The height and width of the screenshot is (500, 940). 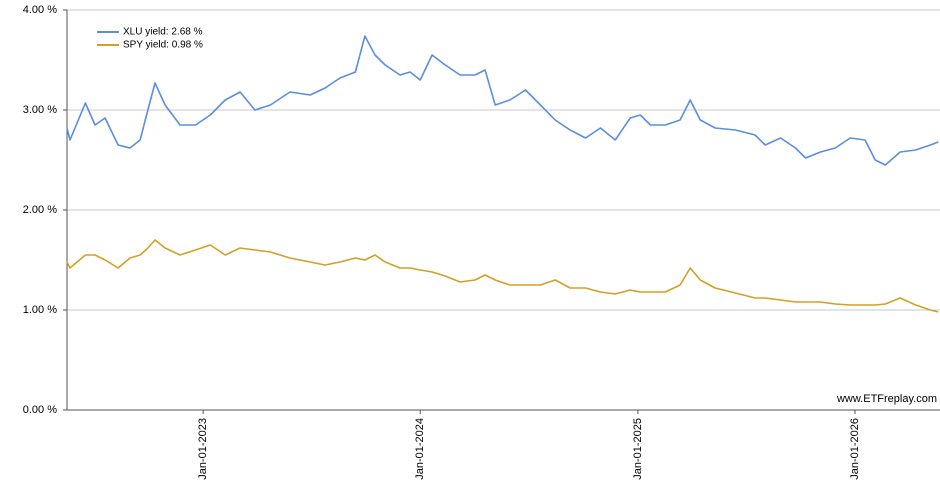 I want to click on x-tick-label: Jan-01-2025, so click(x=638, y=449).